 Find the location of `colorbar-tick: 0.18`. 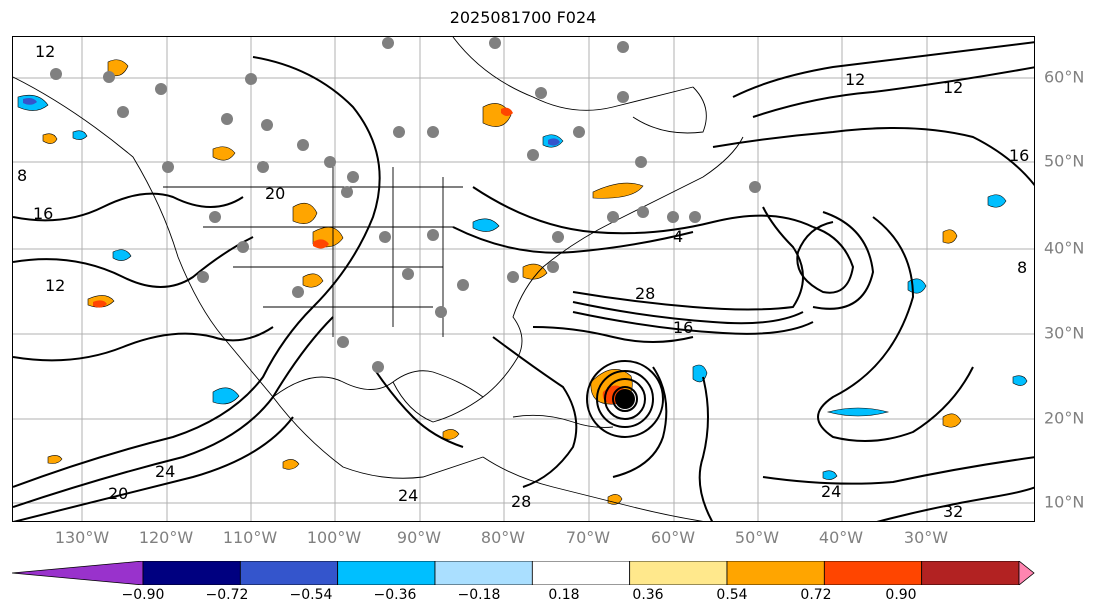

colorbar-tick: 0.18 is located at coordinates (564, 595).